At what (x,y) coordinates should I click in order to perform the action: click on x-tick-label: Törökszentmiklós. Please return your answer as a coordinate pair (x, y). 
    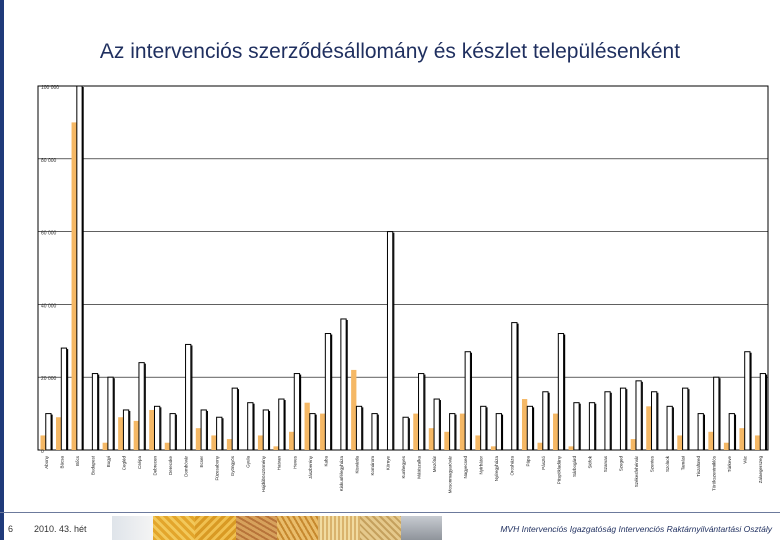
    Looking at the image, I should click on (714, 473).